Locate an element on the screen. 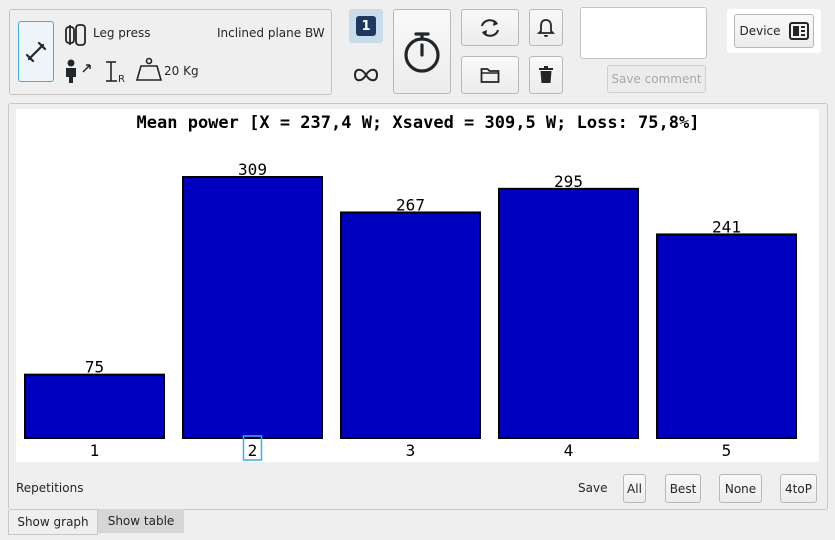  device-button: Device is located at coordinates (774, 31).